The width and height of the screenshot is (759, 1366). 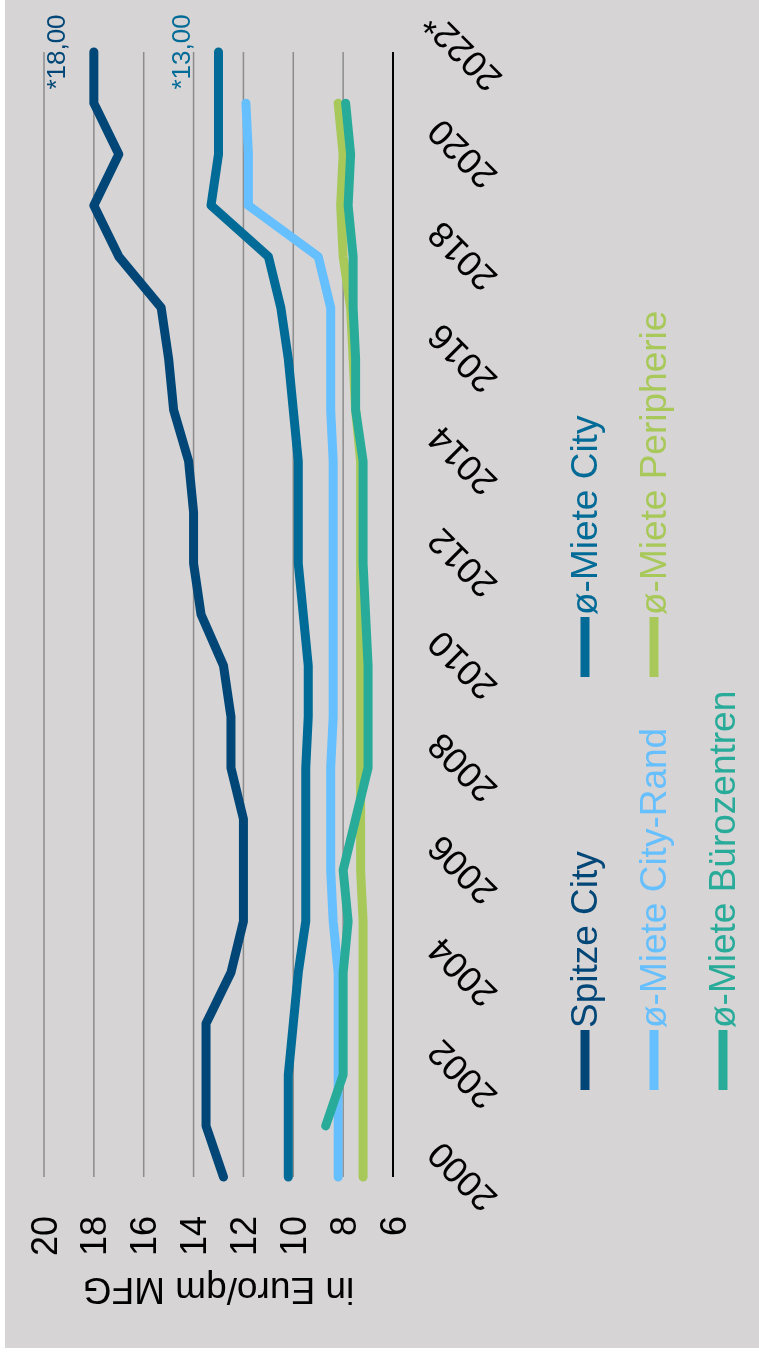 What do you see at coordinates (721, 859) in the screenshot?
I see `text: ø-Miete Bürozentren` at bounding box center [721, 859].